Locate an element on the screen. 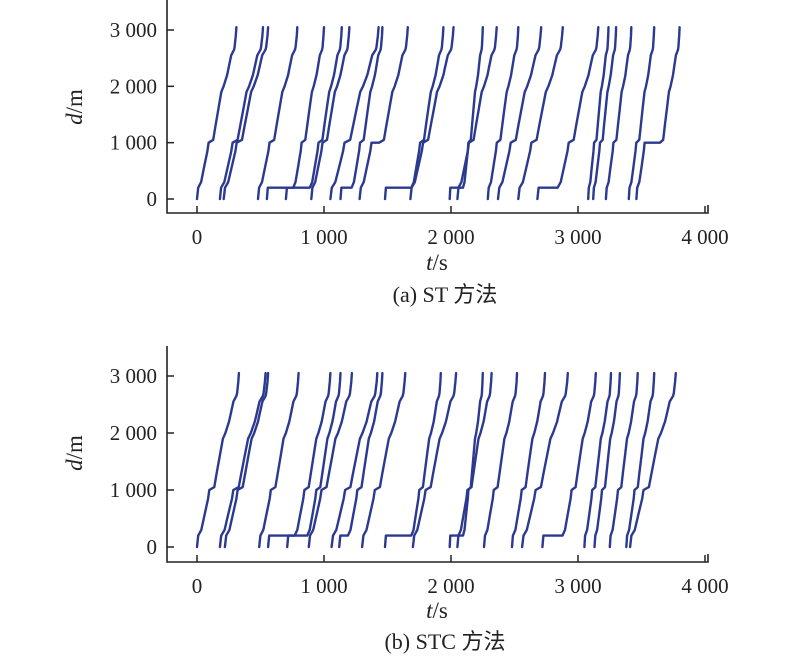 The width and height of the screenshot is (800, 663). x-axis-ticks-a: 0 1 000 2 000 3 000 4 000 is located at coordinates (460, 227).